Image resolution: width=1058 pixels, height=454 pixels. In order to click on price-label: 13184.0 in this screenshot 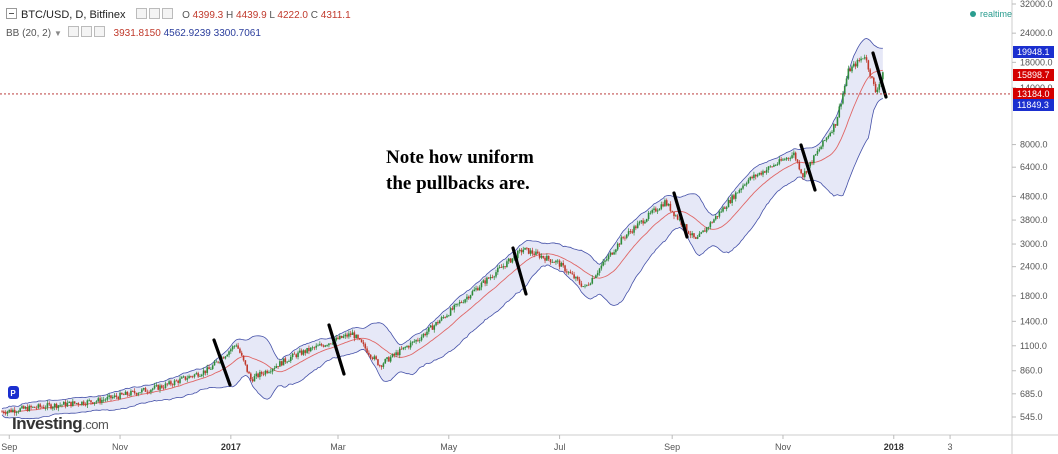, I will do `click(1033, 93)`.